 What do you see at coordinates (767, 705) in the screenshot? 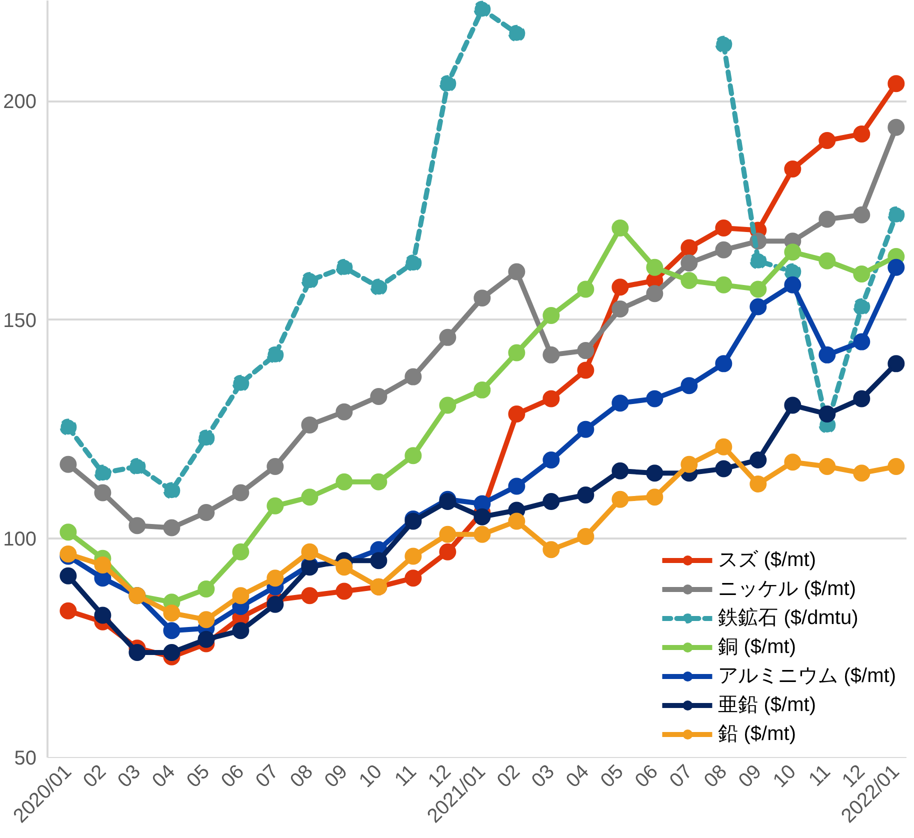
I see `legend-label: 亜鉛 ($/mt)` at bounding box center [767, 705].